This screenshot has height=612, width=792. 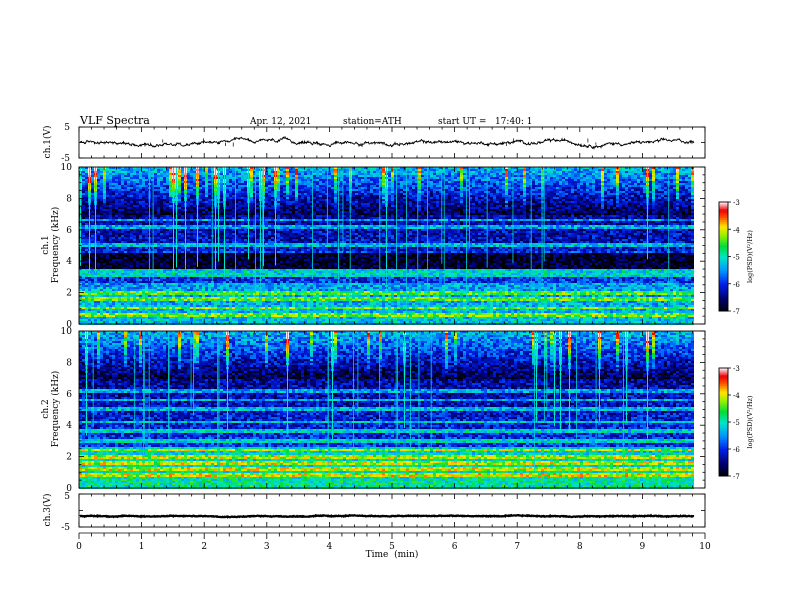 I want to click on x-tick-label: 5, so click(x=392, y=547).